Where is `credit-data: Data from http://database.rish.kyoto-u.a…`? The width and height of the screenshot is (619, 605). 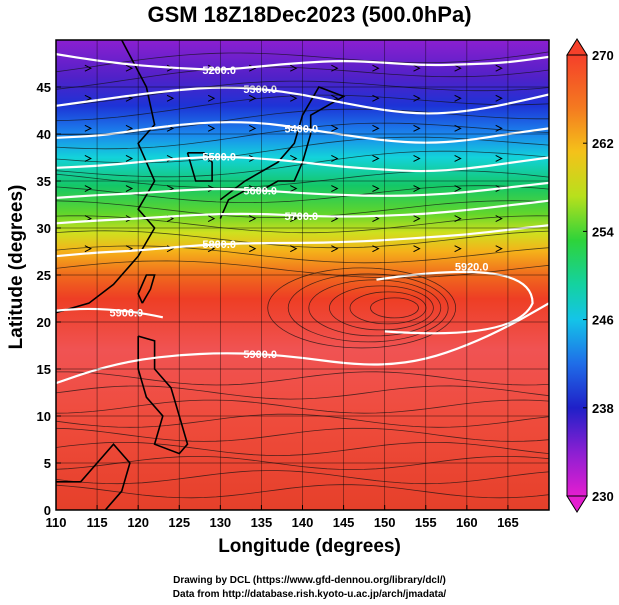 credit-data: Data from http://database.rish.kyoto-u.a… is located at coordinates (309, 594).